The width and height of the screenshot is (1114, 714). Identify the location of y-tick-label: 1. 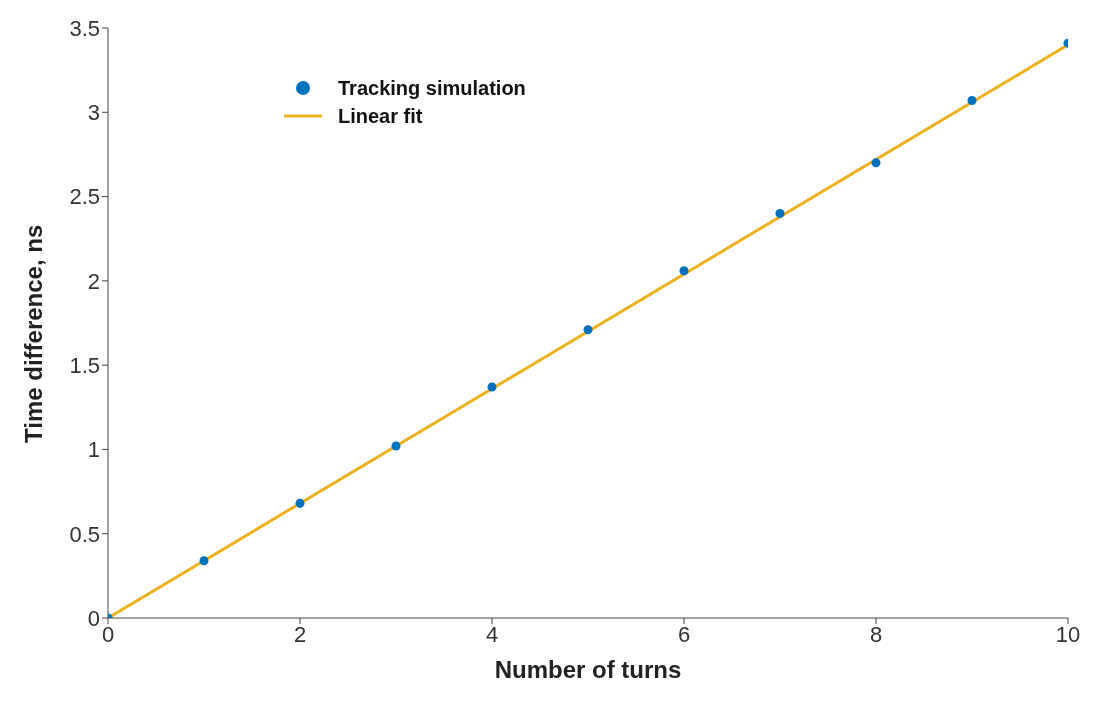
(93, 450).